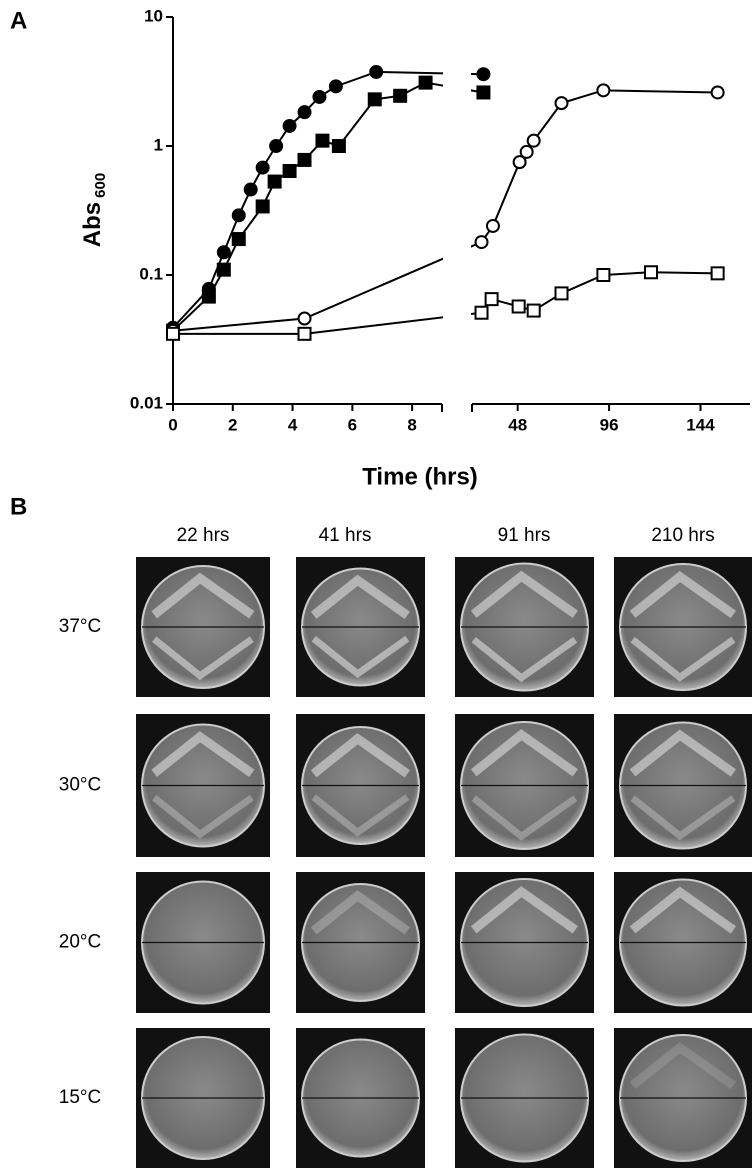 This screenshot has height=1170, width=756. Describe the element at coordinates (609, 424) in the screenshot. I see `x-tick-label: 96` at that location.